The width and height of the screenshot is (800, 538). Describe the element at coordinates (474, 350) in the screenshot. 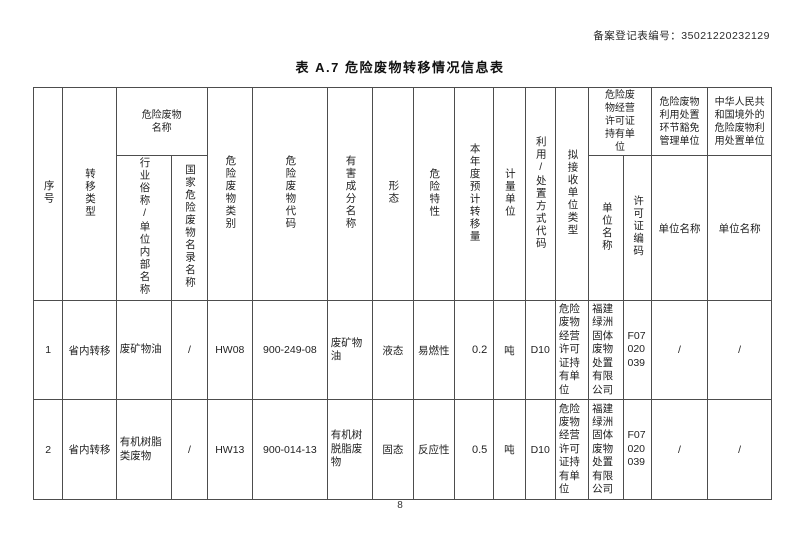

I see `cell-annual-amount: 0.2` at that location.